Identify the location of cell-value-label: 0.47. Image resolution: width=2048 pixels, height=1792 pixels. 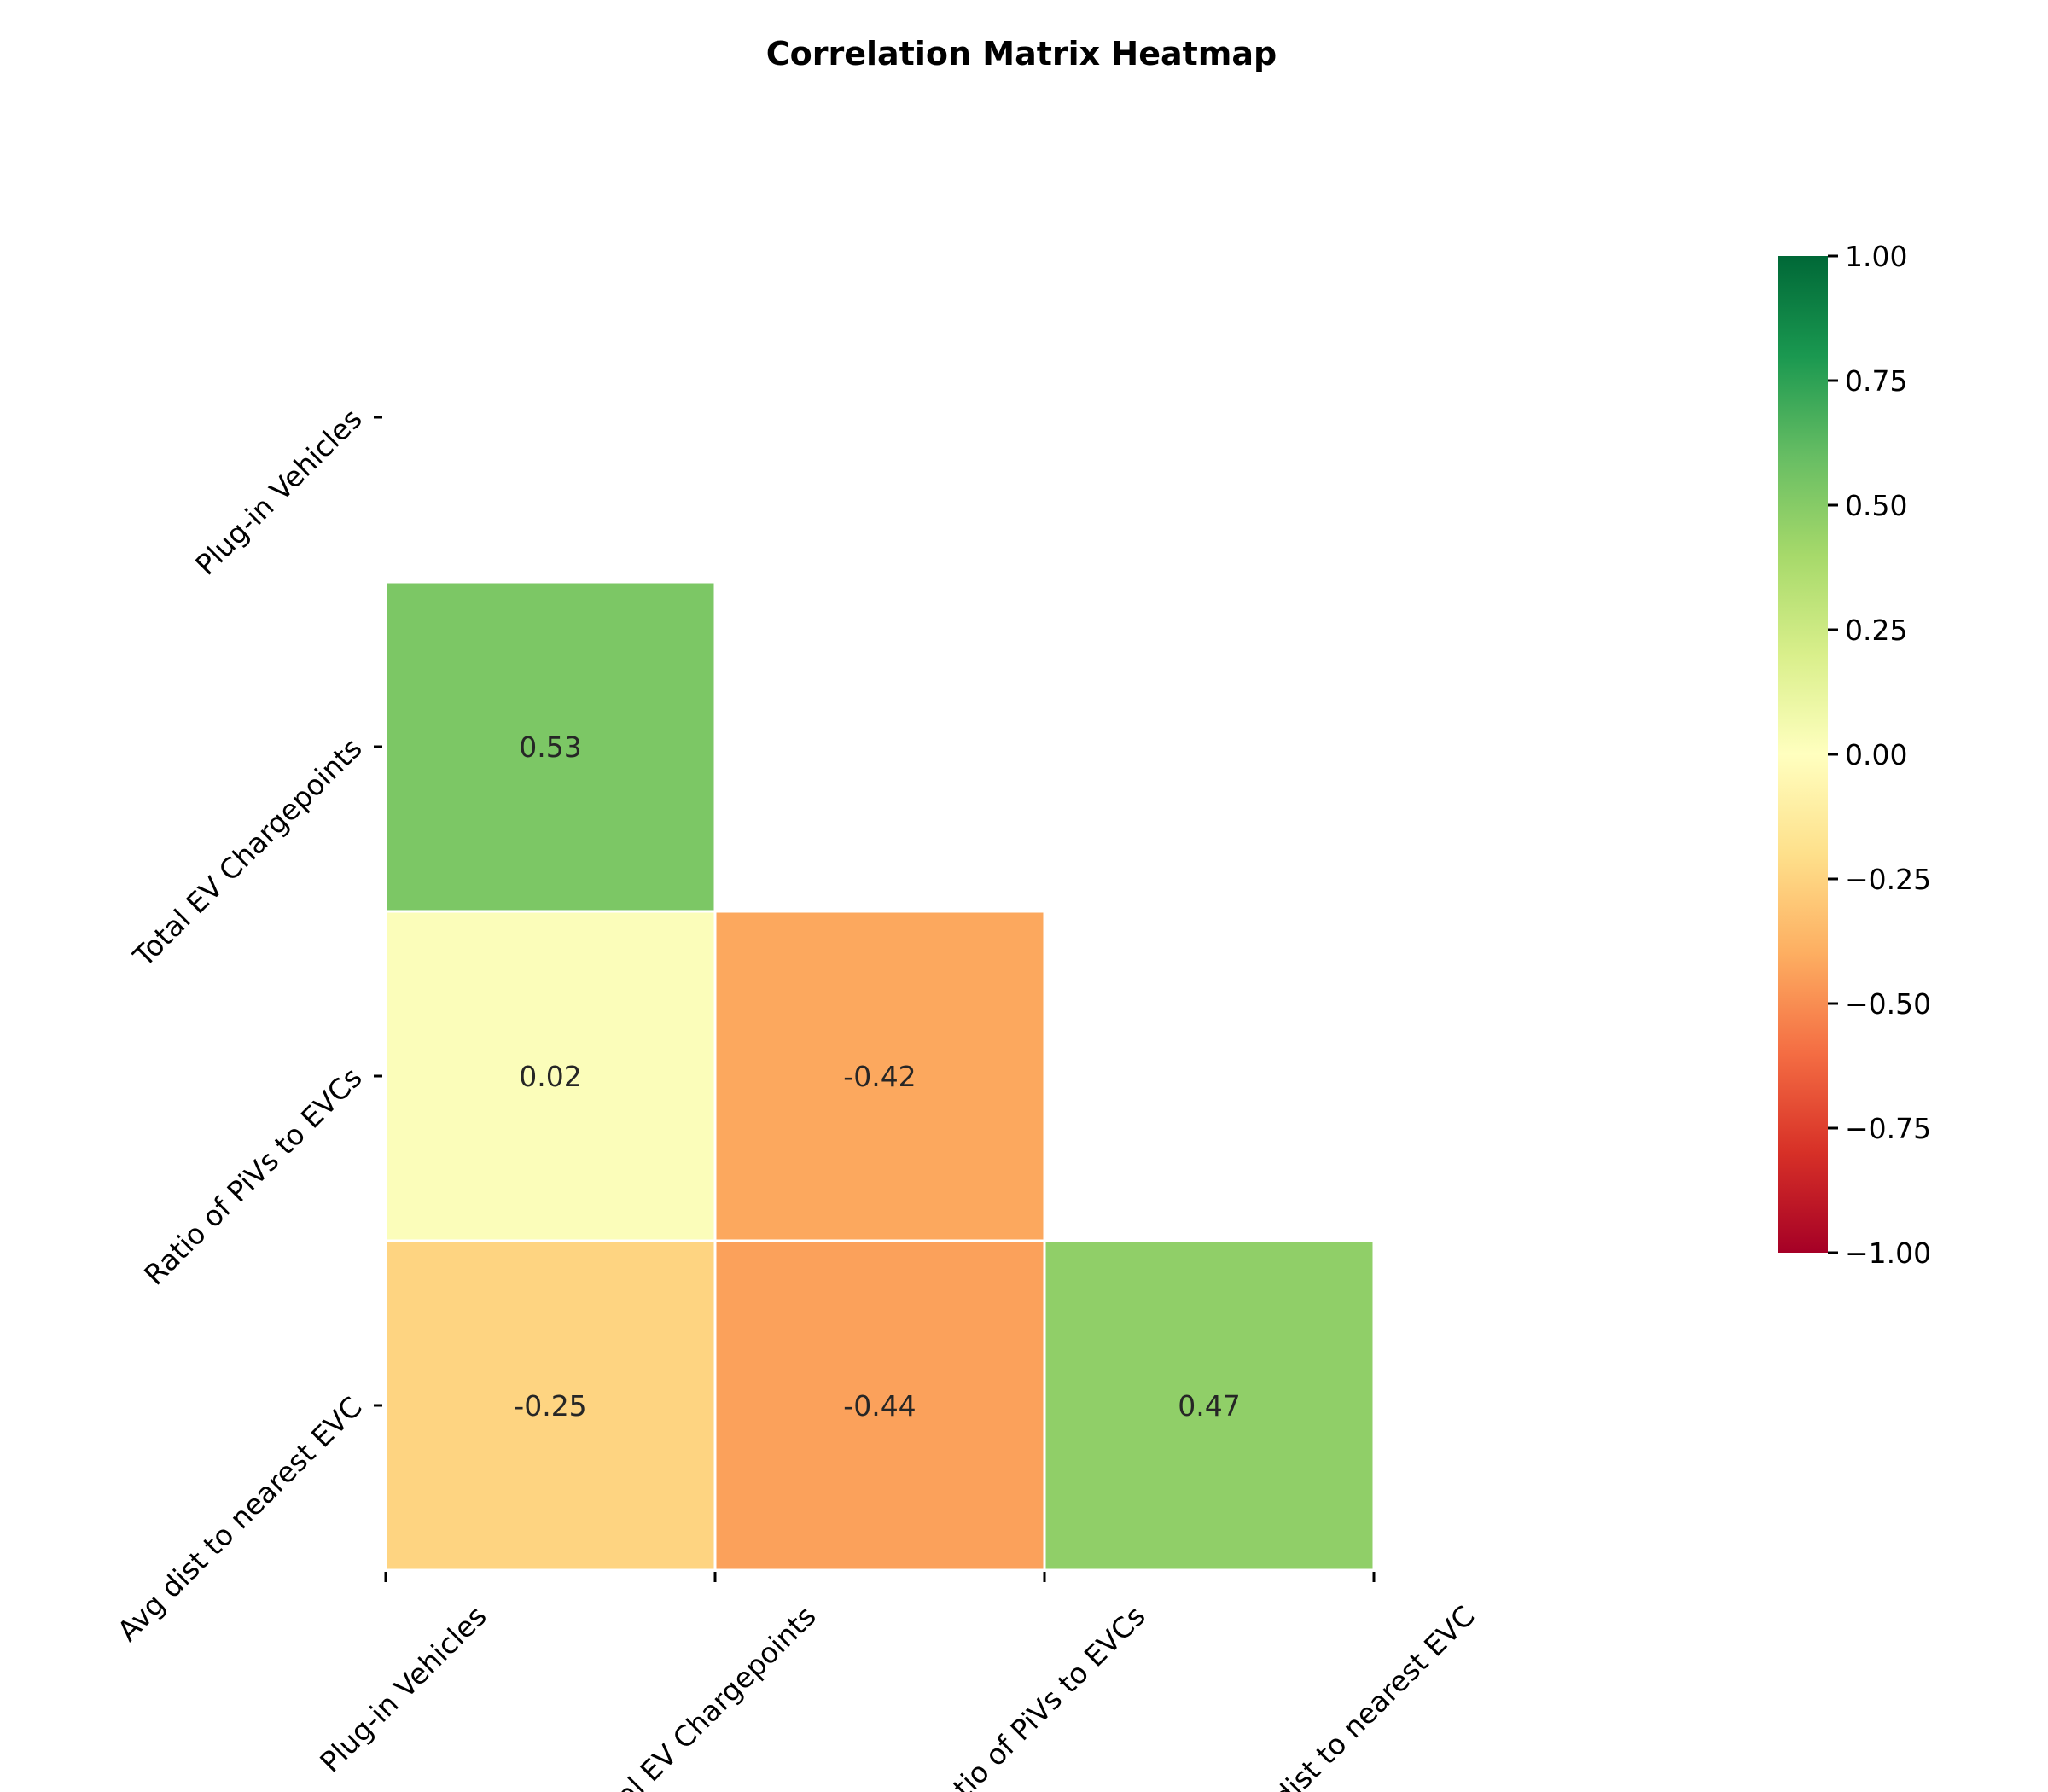
(1209, 1406).